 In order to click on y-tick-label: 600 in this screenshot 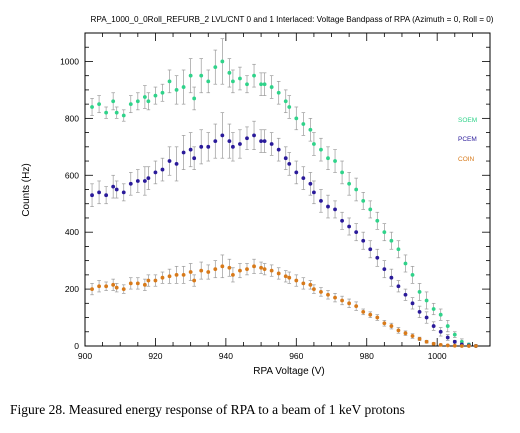, I will do `click(72, 175)`.